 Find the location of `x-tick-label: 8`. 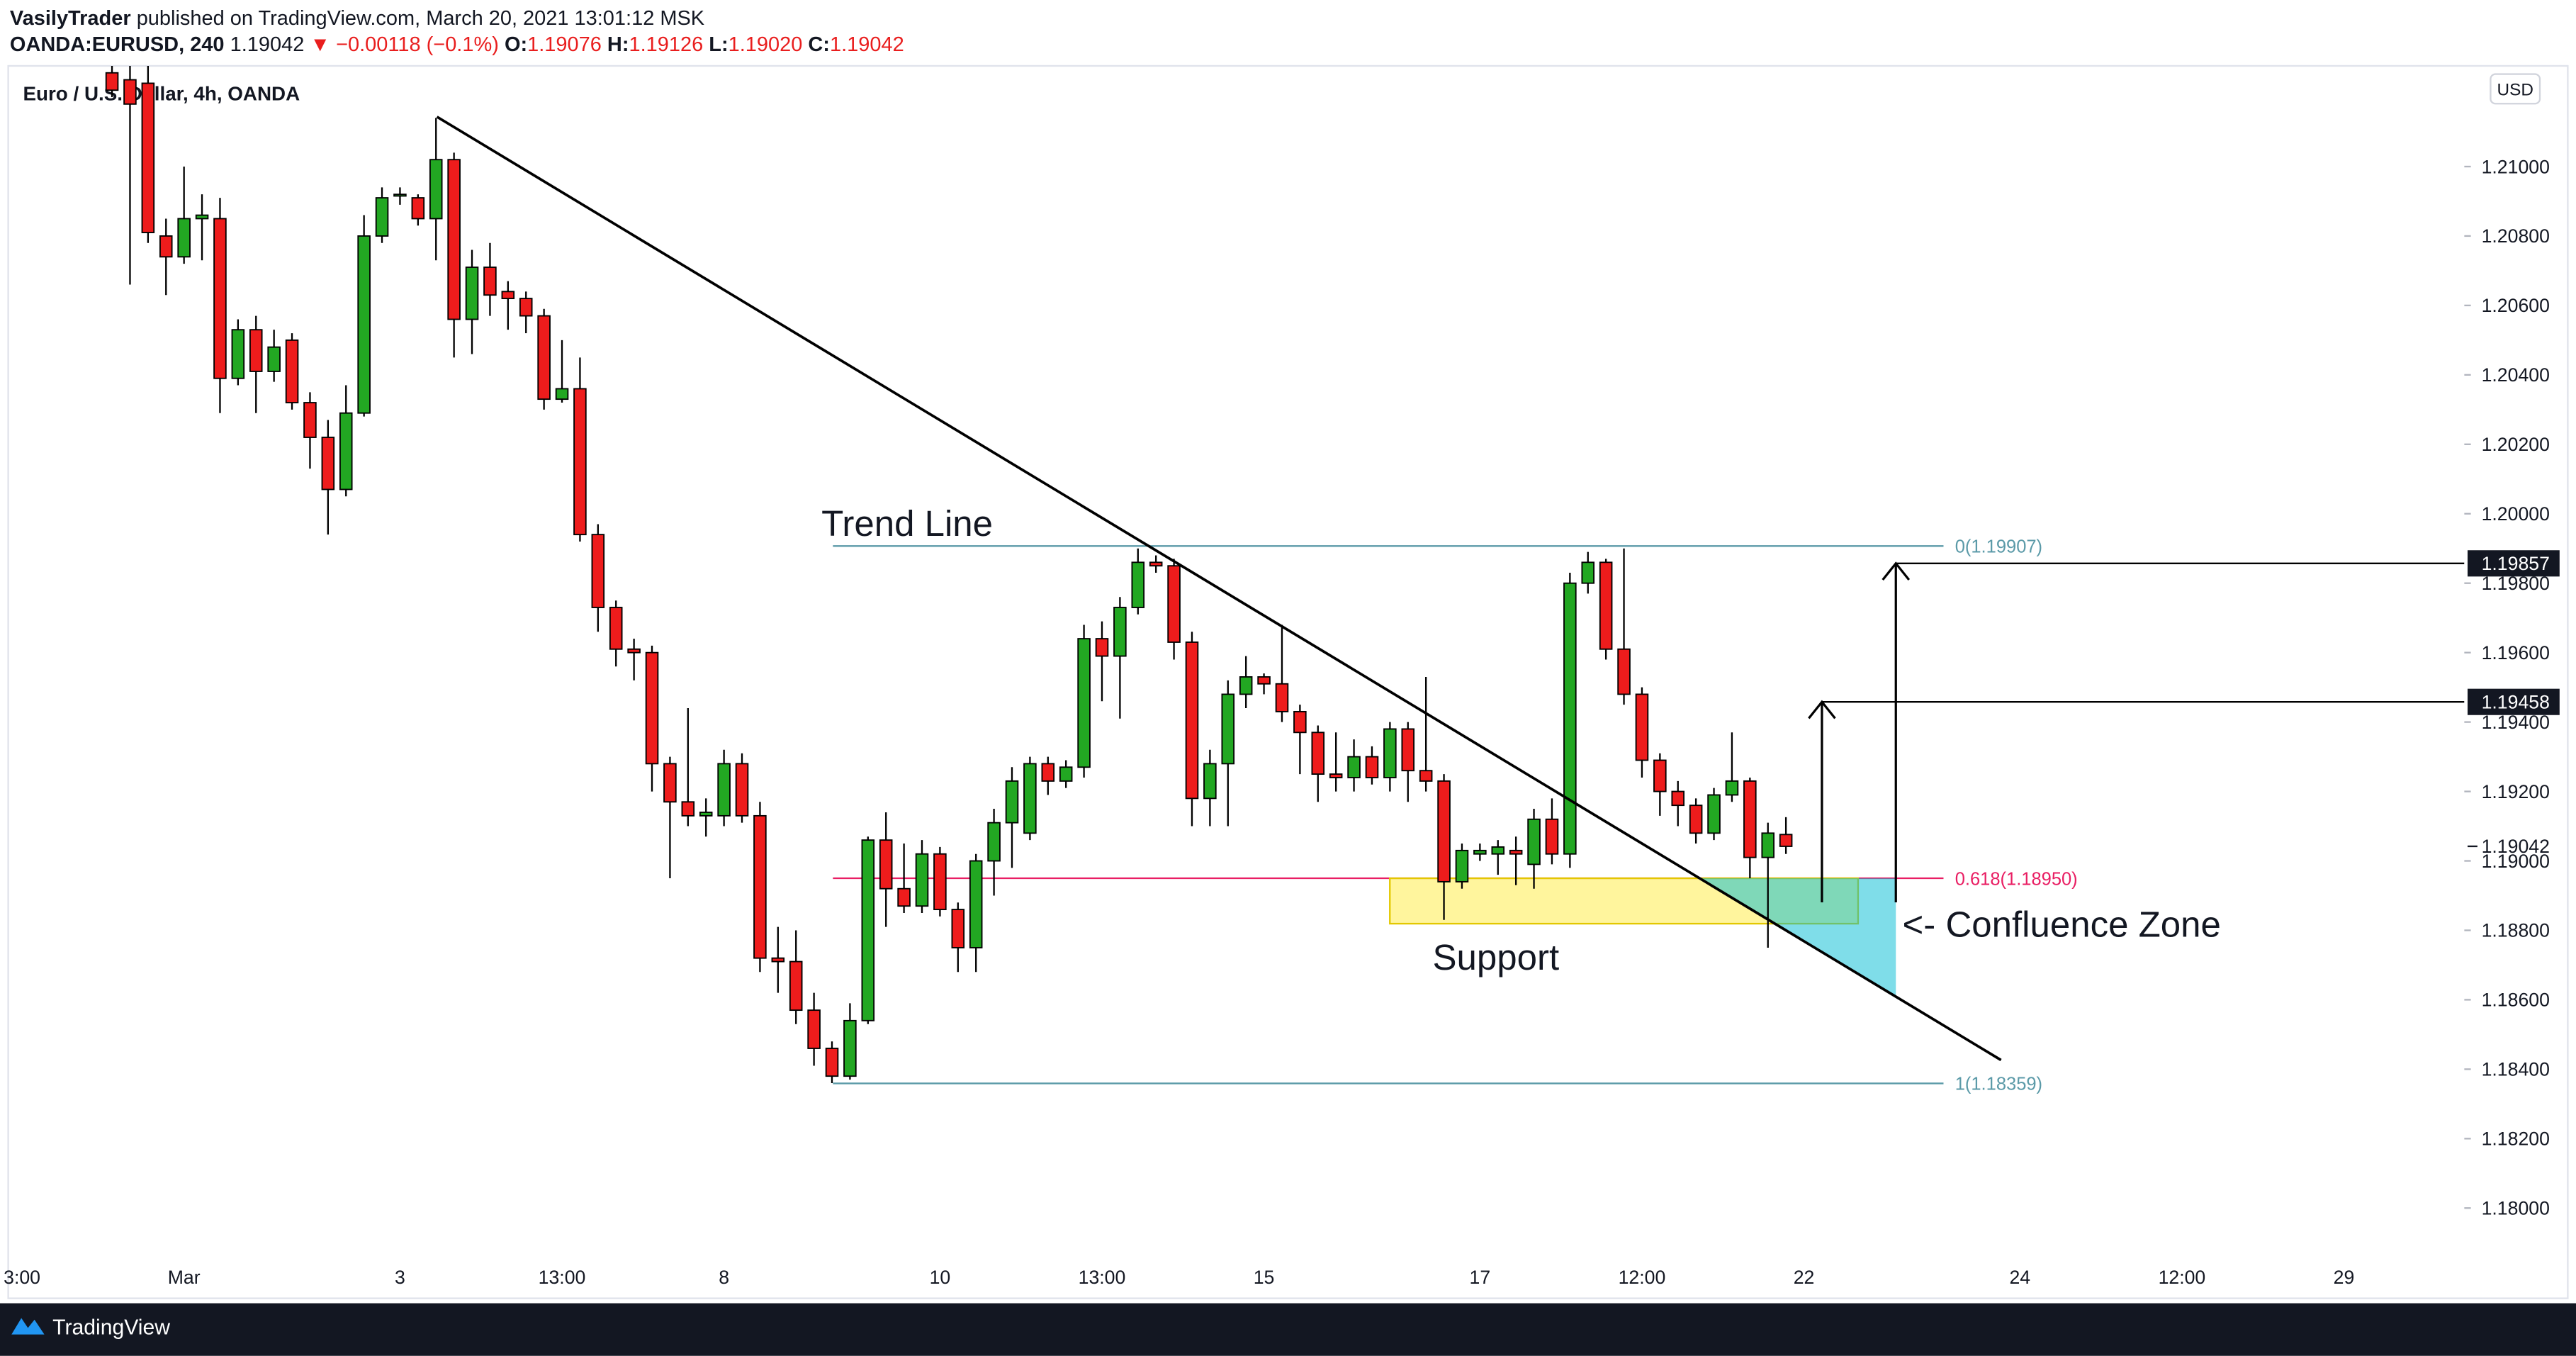

x-tick-label: 8 is located at coordinates (724, 1277).